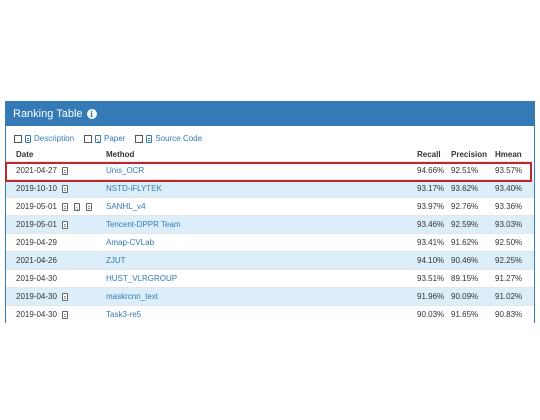  What do you see at coordinates (434, 260) in the screenshot?
I see `row-recall: 94.10%` at bounding box center [434, 260].